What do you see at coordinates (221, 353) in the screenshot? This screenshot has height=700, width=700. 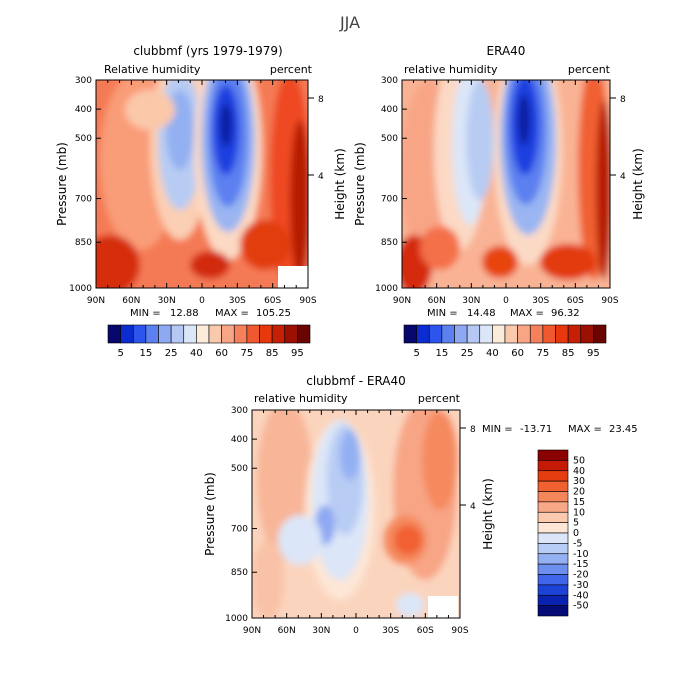 I see `colorbar-label: 60` at bounding box center [221, 353].